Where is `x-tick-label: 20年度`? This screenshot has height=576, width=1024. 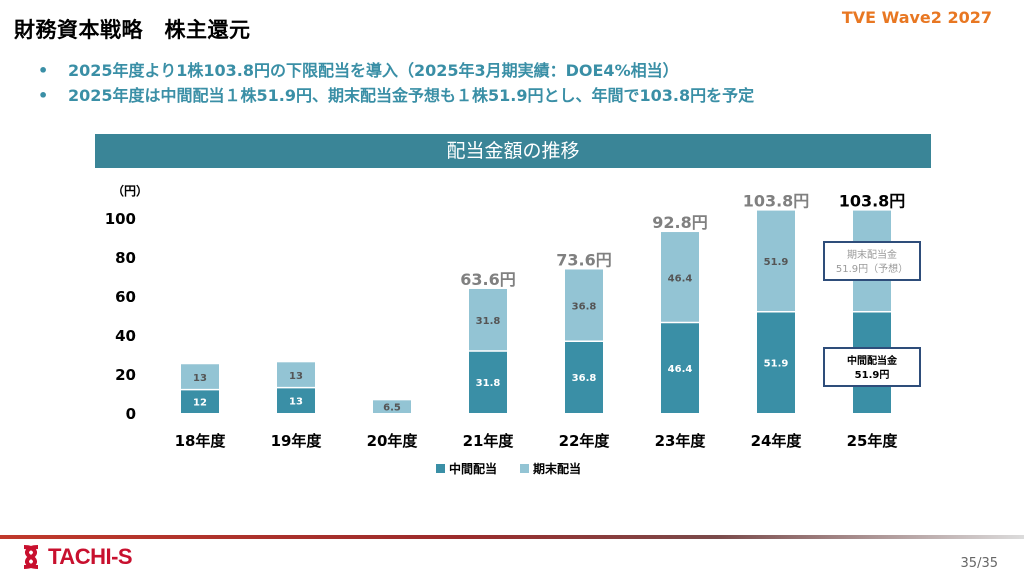
x-tick-label: 20年度 is located at coordinates (393, 441).